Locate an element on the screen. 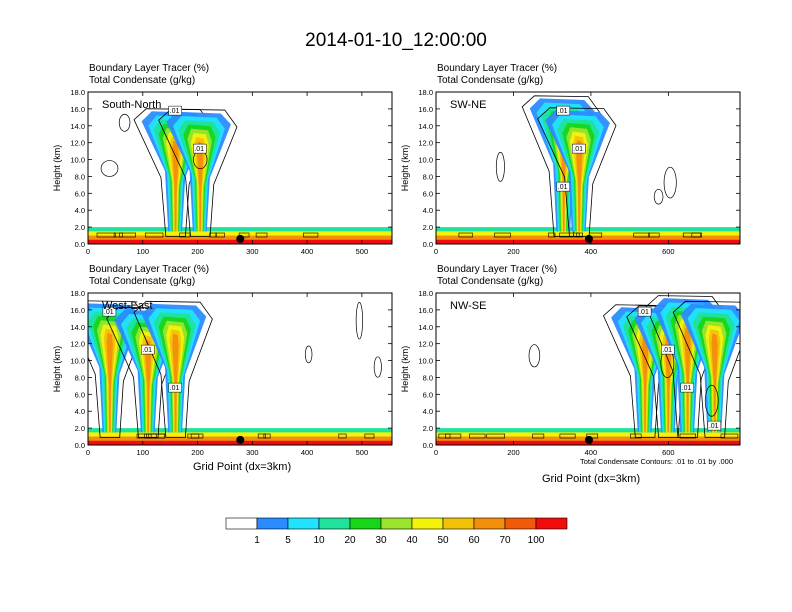 This screenshot has width=792, height=612. colorbar-label: 70 is located at coordinates (505, 540).